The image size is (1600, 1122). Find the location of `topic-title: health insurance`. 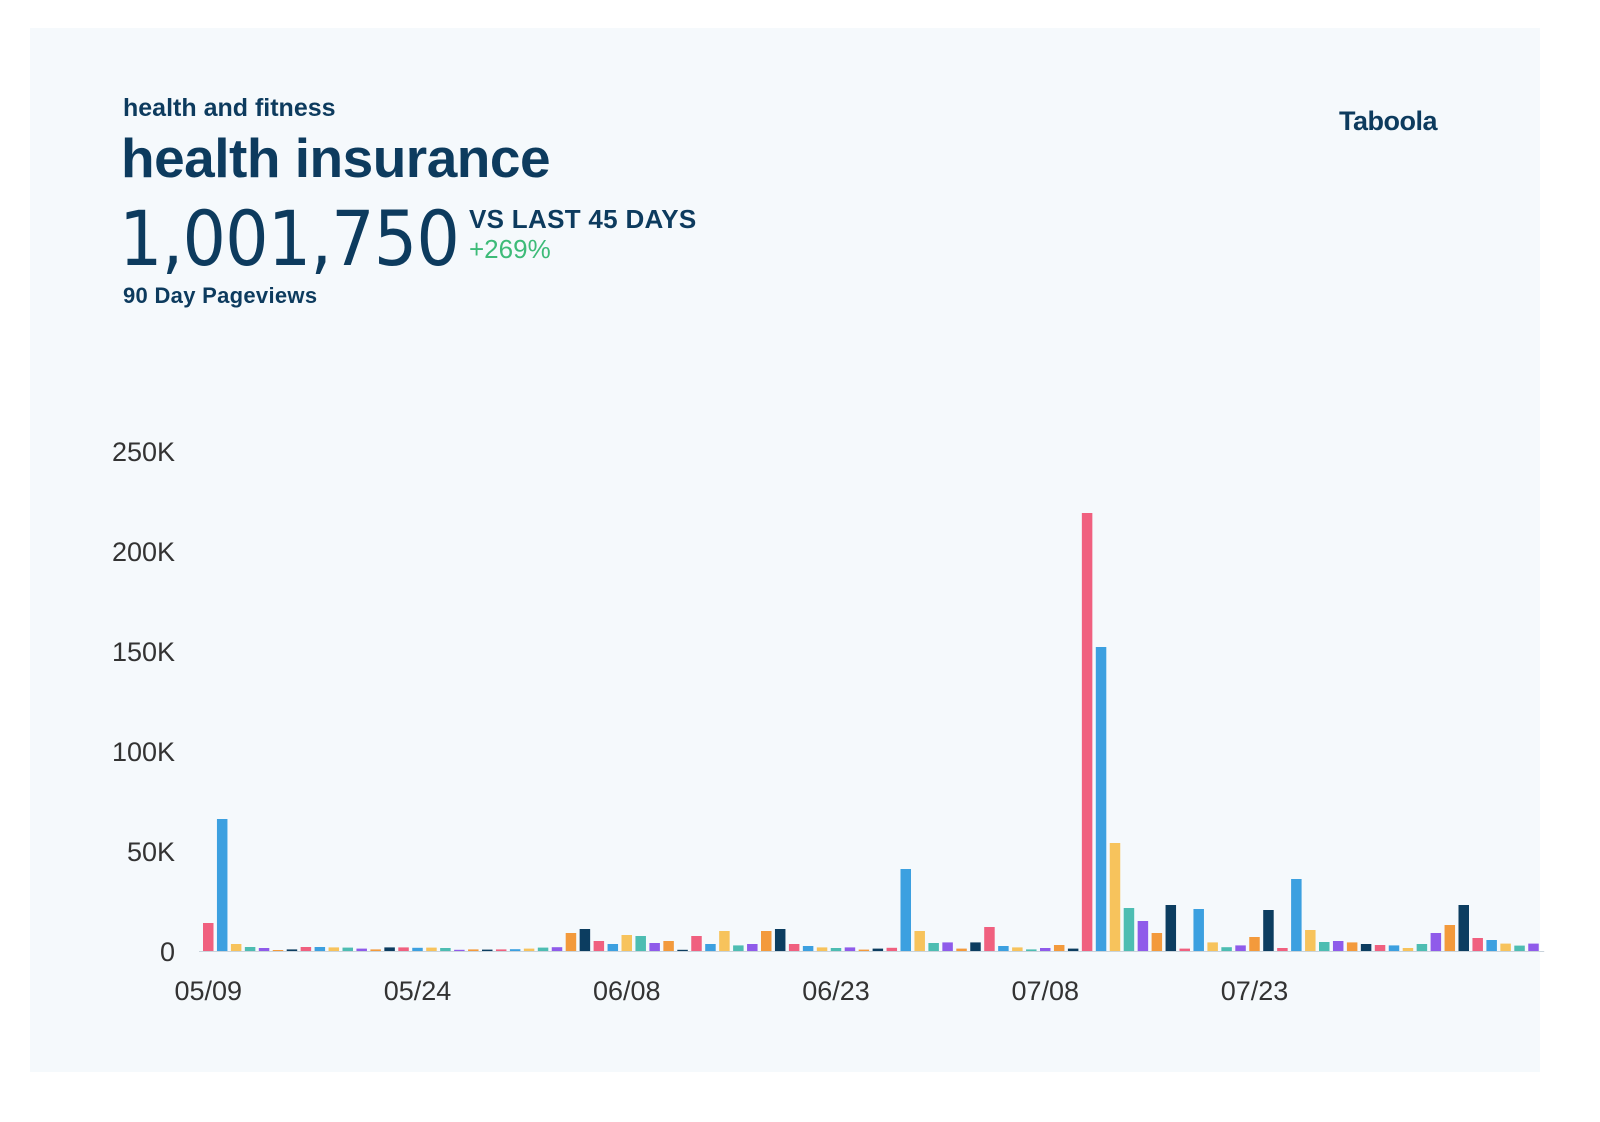

topic-title: health insurance is located at coordinates (336, 158).